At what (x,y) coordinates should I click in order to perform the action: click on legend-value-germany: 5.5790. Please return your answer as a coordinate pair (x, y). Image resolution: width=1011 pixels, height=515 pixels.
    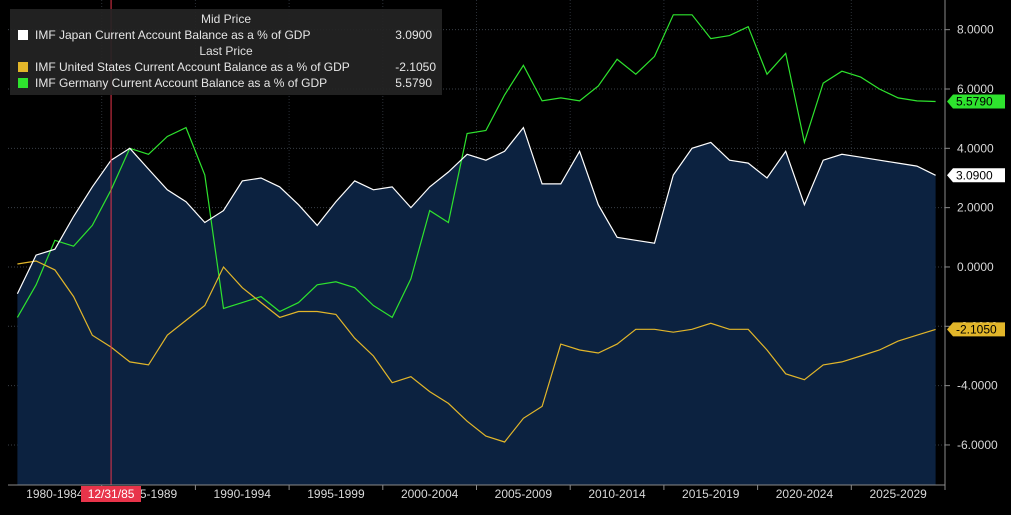
    Looking at the image, I should click on (413, 83).